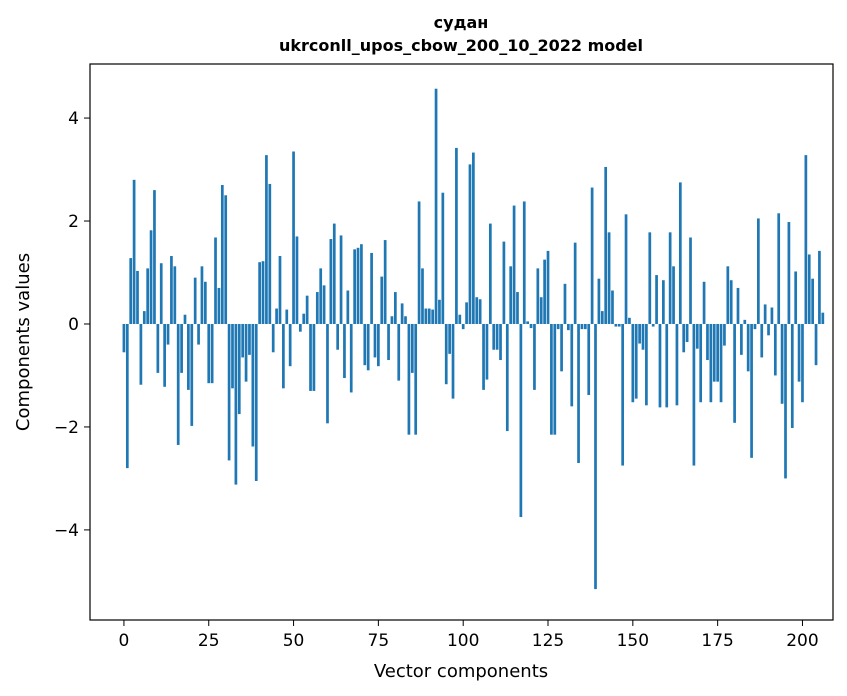  Describe the element at coordinates (461, 671) in the screenshot. I see `x-axis-label: Vector components` at that location.